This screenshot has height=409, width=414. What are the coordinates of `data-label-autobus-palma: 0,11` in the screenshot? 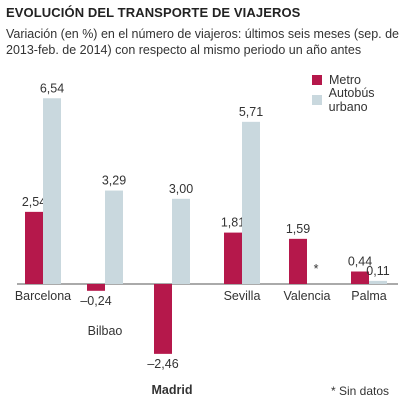 It's located at (377, 271).